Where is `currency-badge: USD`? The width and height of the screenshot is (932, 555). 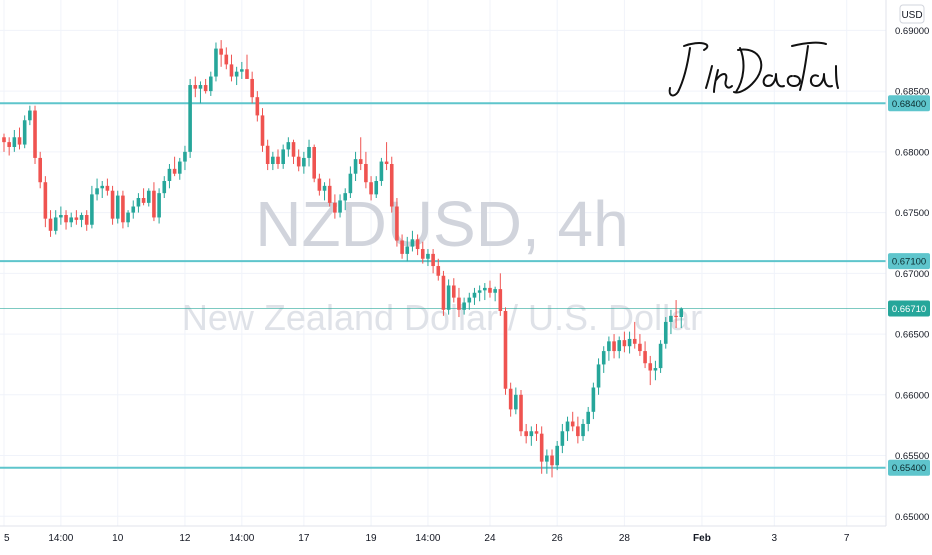 currency-badge: USD is located at coordinates (912, 14).